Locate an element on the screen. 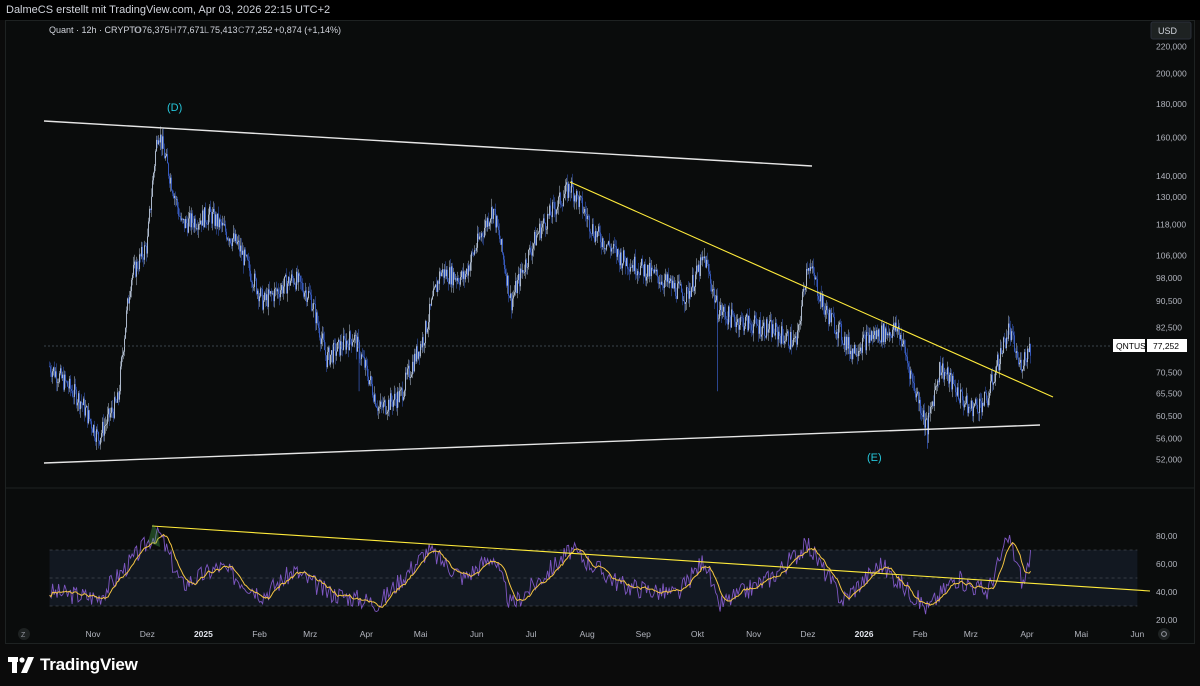 This screenshot has width=1200, height=686. lower-triangle-trendline is located at coordinates (542, 444).